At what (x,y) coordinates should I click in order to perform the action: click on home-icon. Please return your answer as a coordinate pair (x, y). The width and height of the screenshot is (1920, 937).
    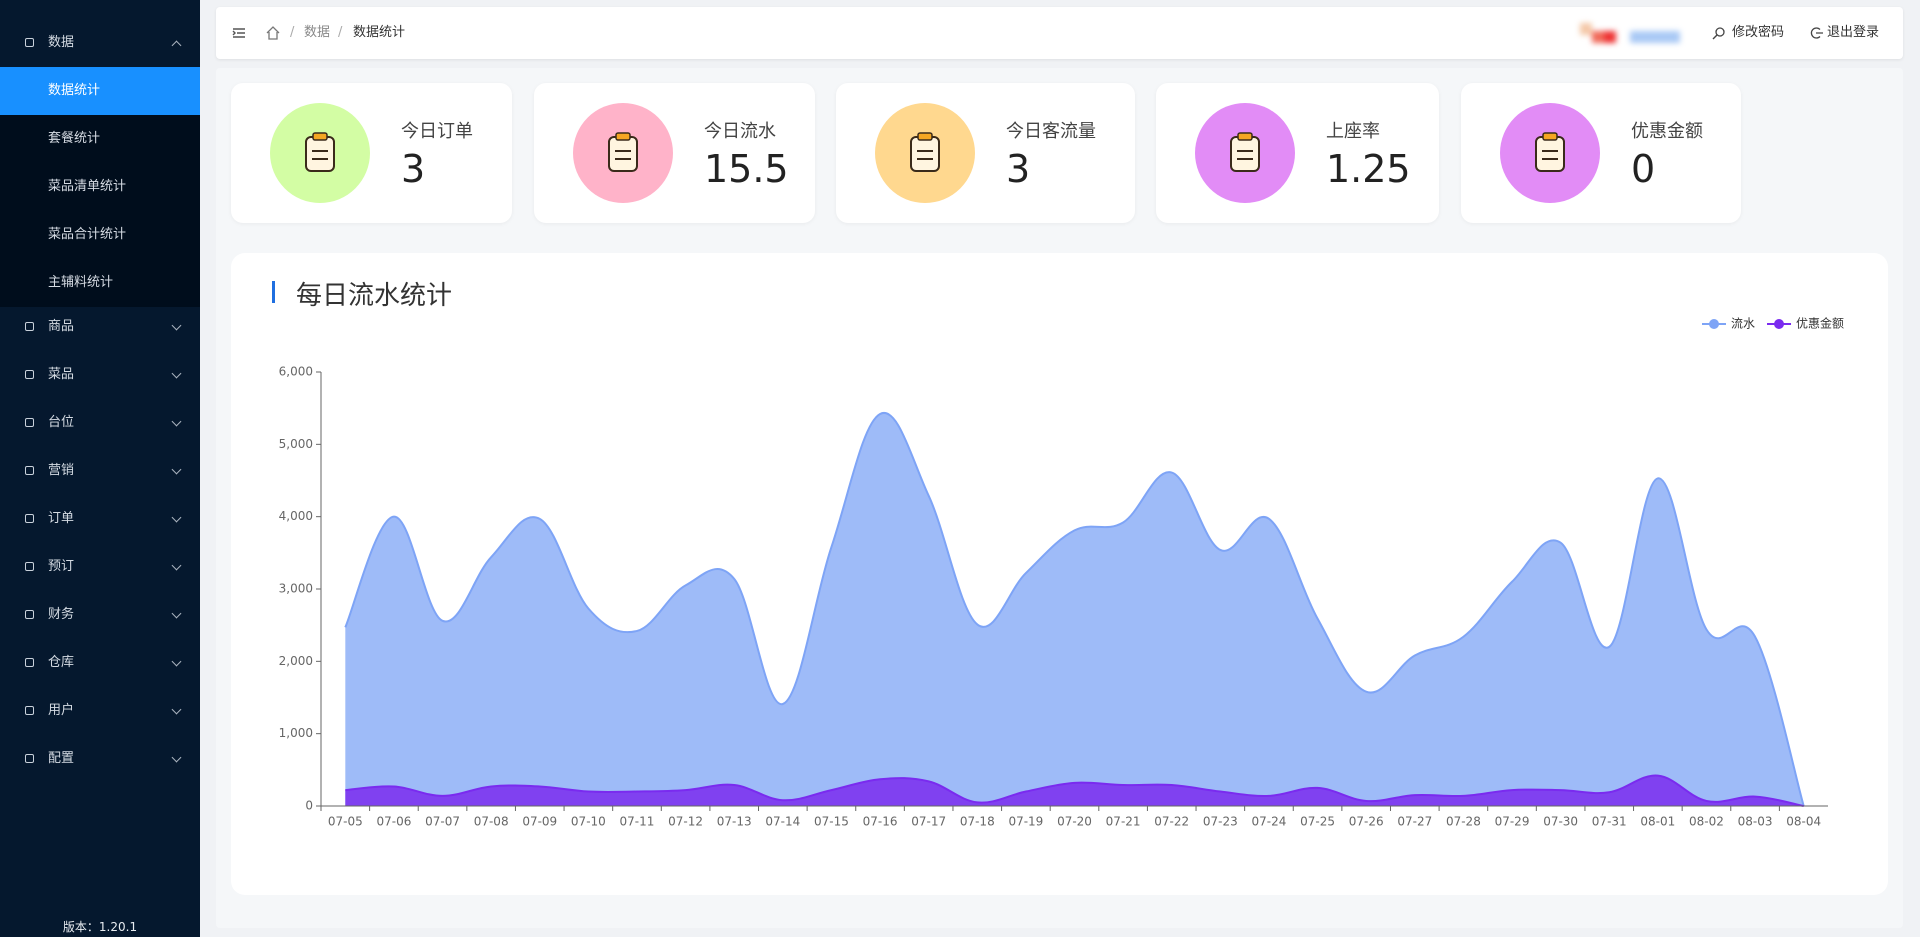
    Looking at the image, I should click on (273, 33).